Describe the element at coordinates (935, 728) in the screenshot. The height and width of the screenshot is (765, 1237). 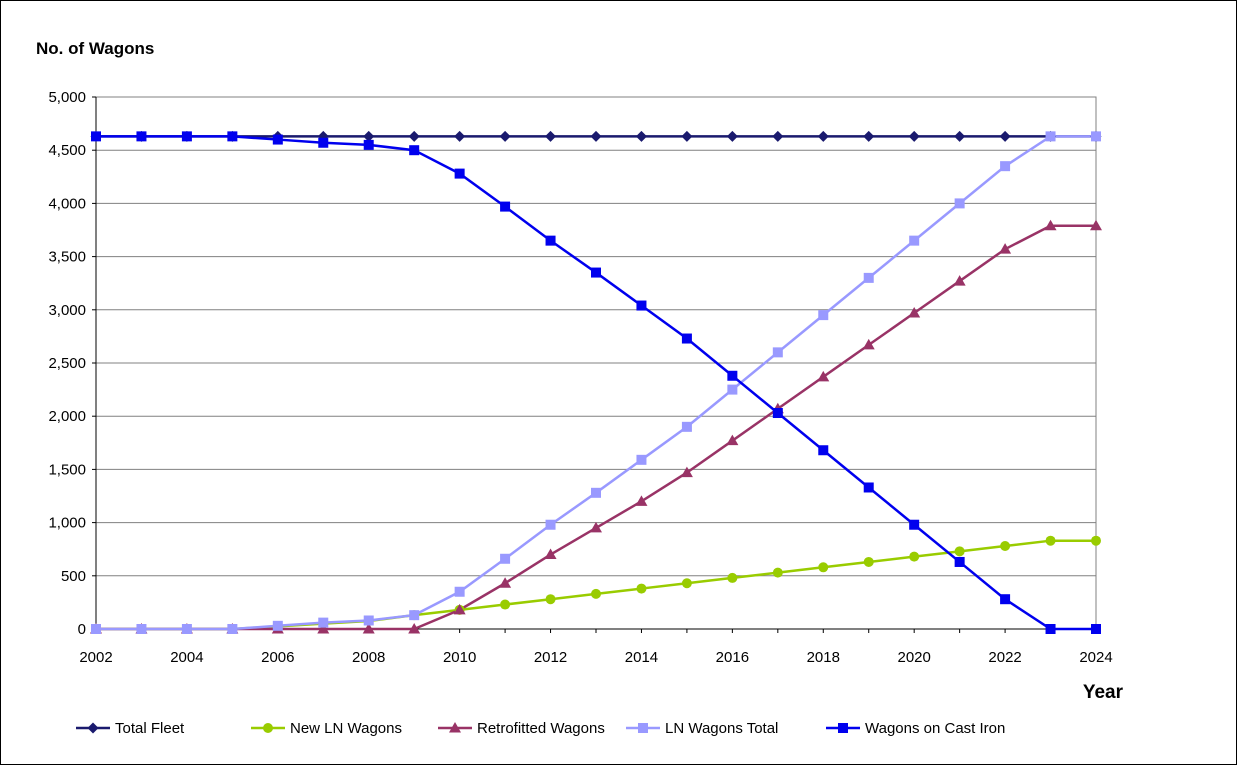
I see `legend-label: Wagons on Cast Iron` at that location.